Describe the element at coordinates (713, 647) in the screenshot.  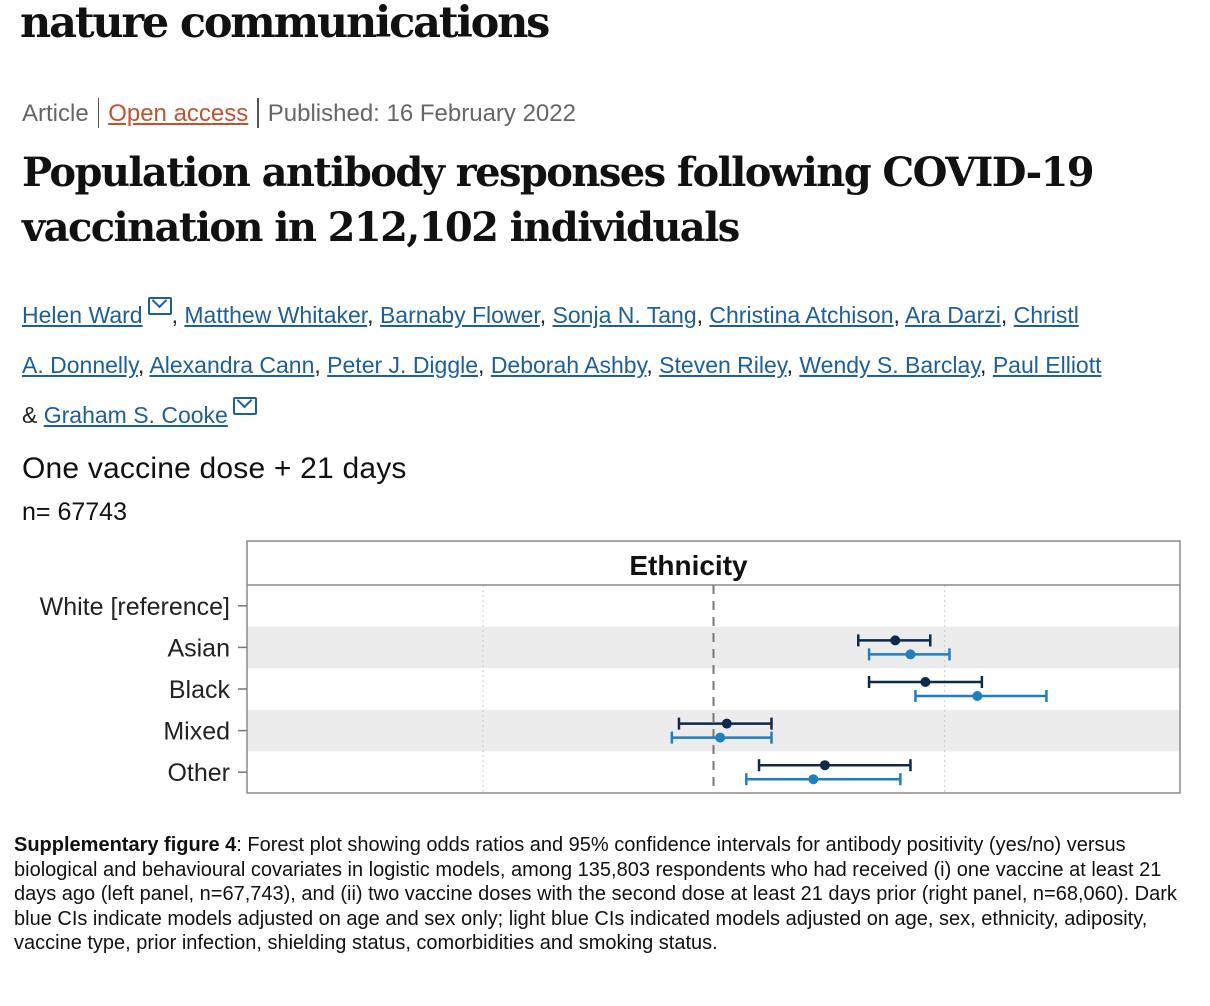
I see `row-stripe` at that location.